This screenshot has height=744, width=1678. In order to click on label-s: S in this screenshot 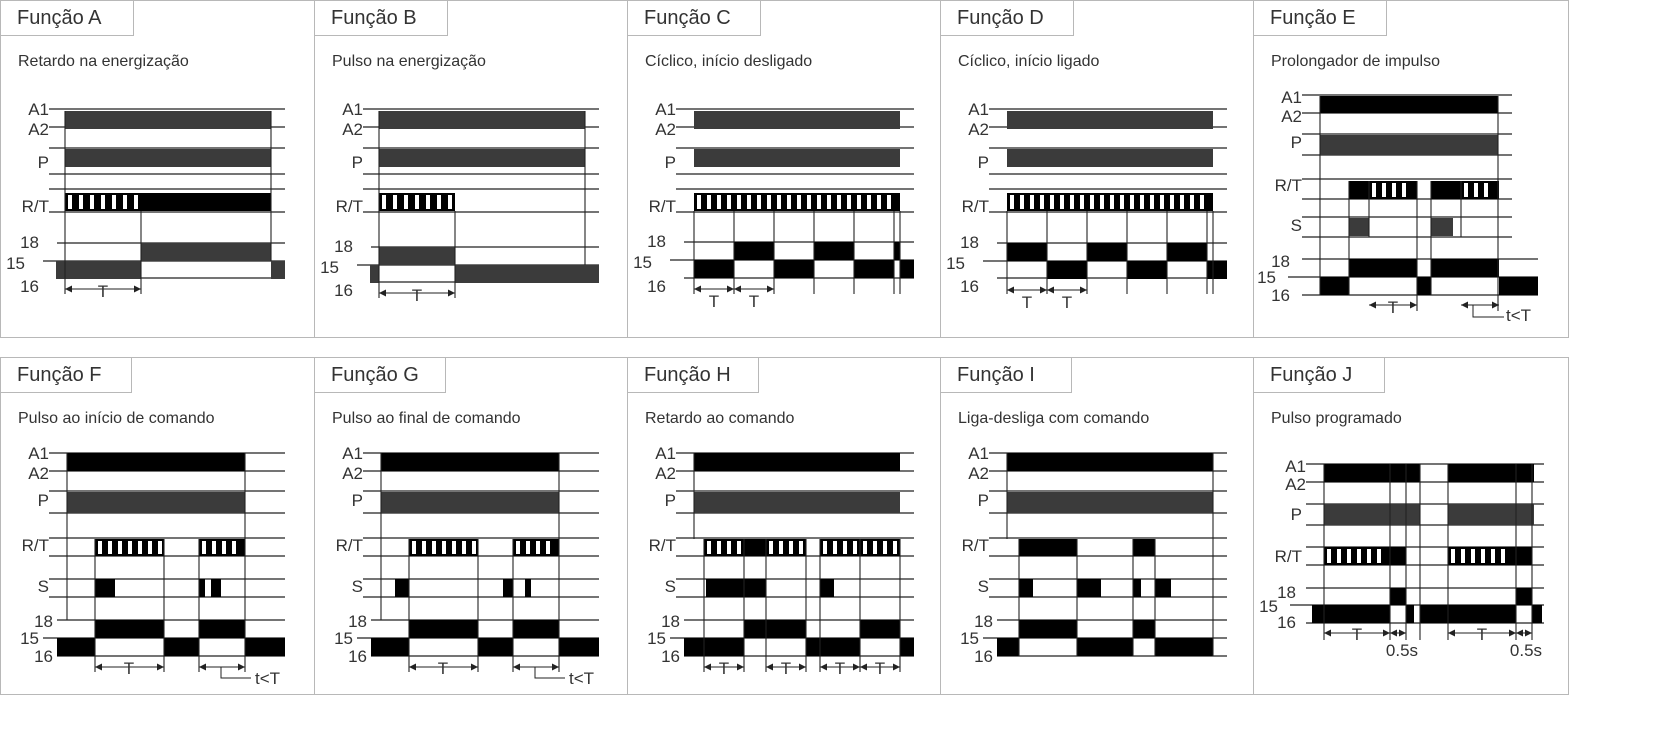, I will do `click(670, 586)`.